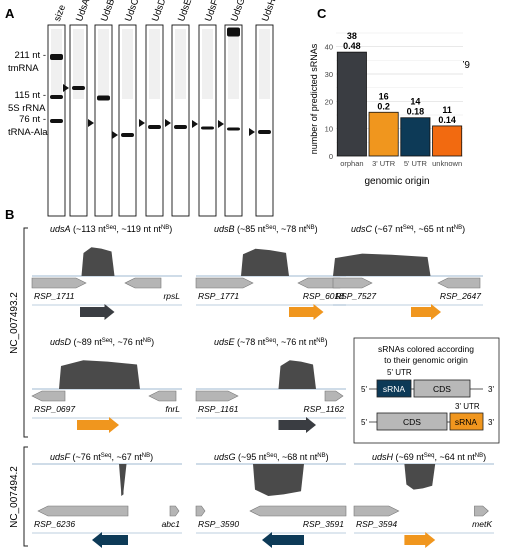 This screenshot has height=550, width=509. What do you see at coordinates (482, 524) in the screenshot?
I see `gene-label: metK` at bounding box center [482, 524].